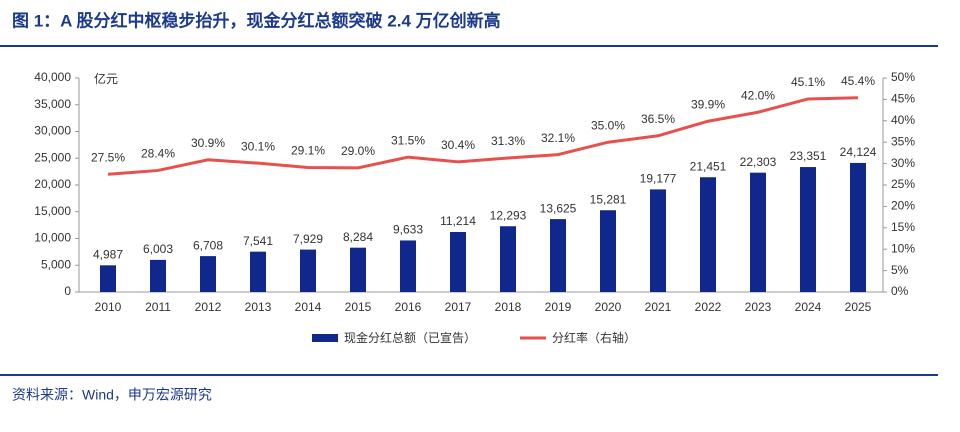 The width and height of the screenshot is (960, 432). Describe the element at coordinates (903, 99) in the screenshot. I see `y2-tick-label: 45%` at that location.